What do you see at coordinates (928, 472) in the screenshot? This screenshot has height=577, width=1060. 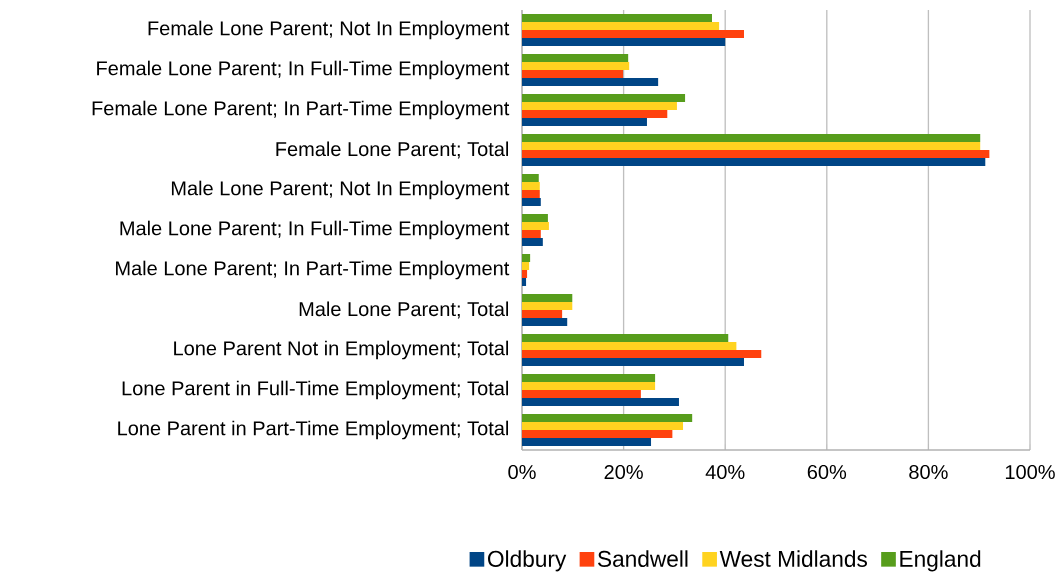 I see `x-tick-label: 80%` at bounding box center [928, 472].